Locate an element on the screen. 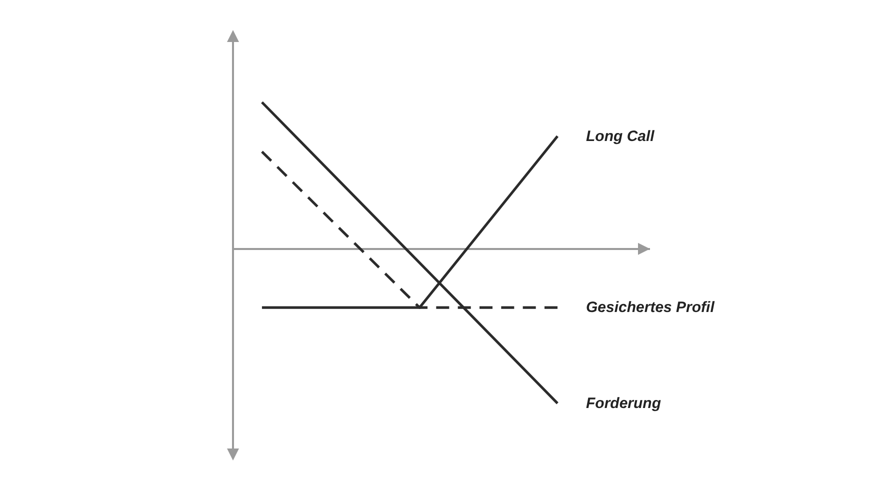  series-label: Forderung is located at coordinates (623, 403).